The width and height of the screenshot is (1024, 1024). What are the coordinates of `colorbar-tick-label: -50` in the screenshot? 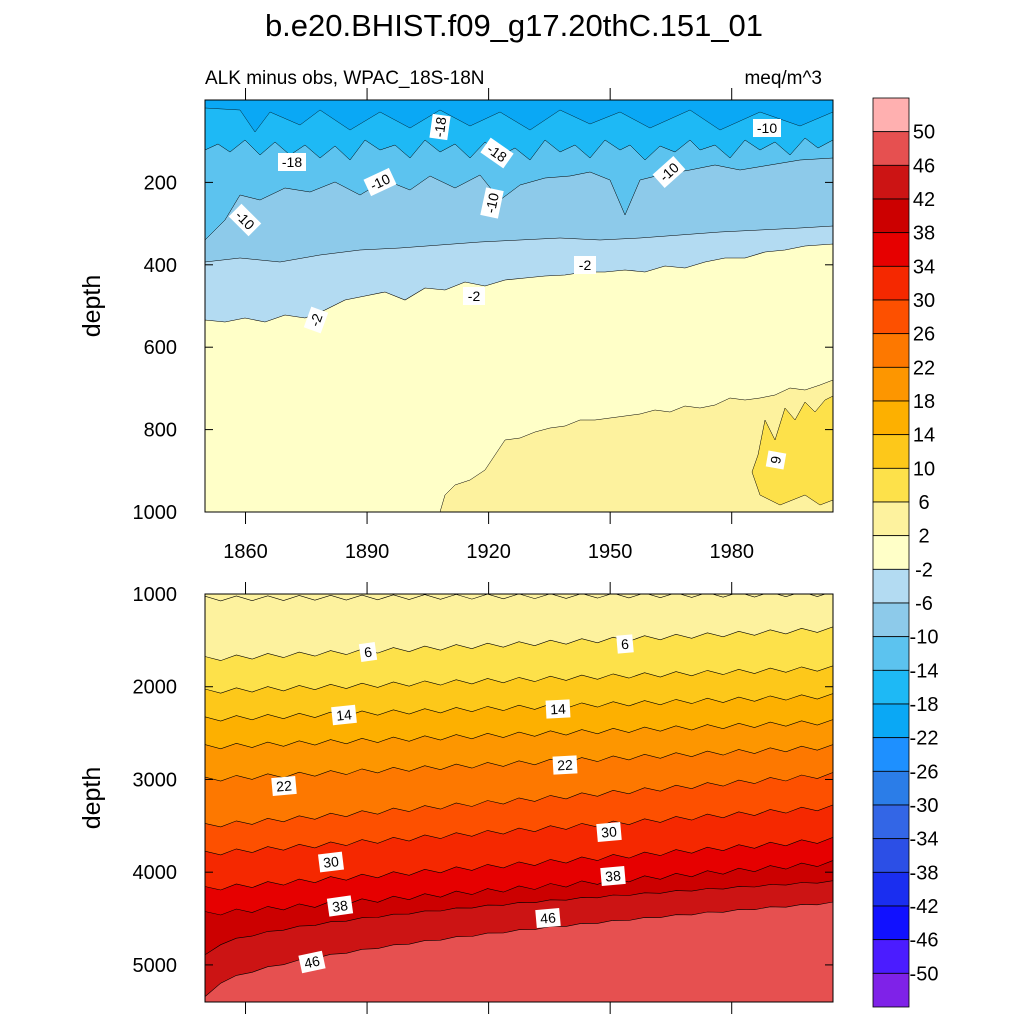 It's located at (924, 974).